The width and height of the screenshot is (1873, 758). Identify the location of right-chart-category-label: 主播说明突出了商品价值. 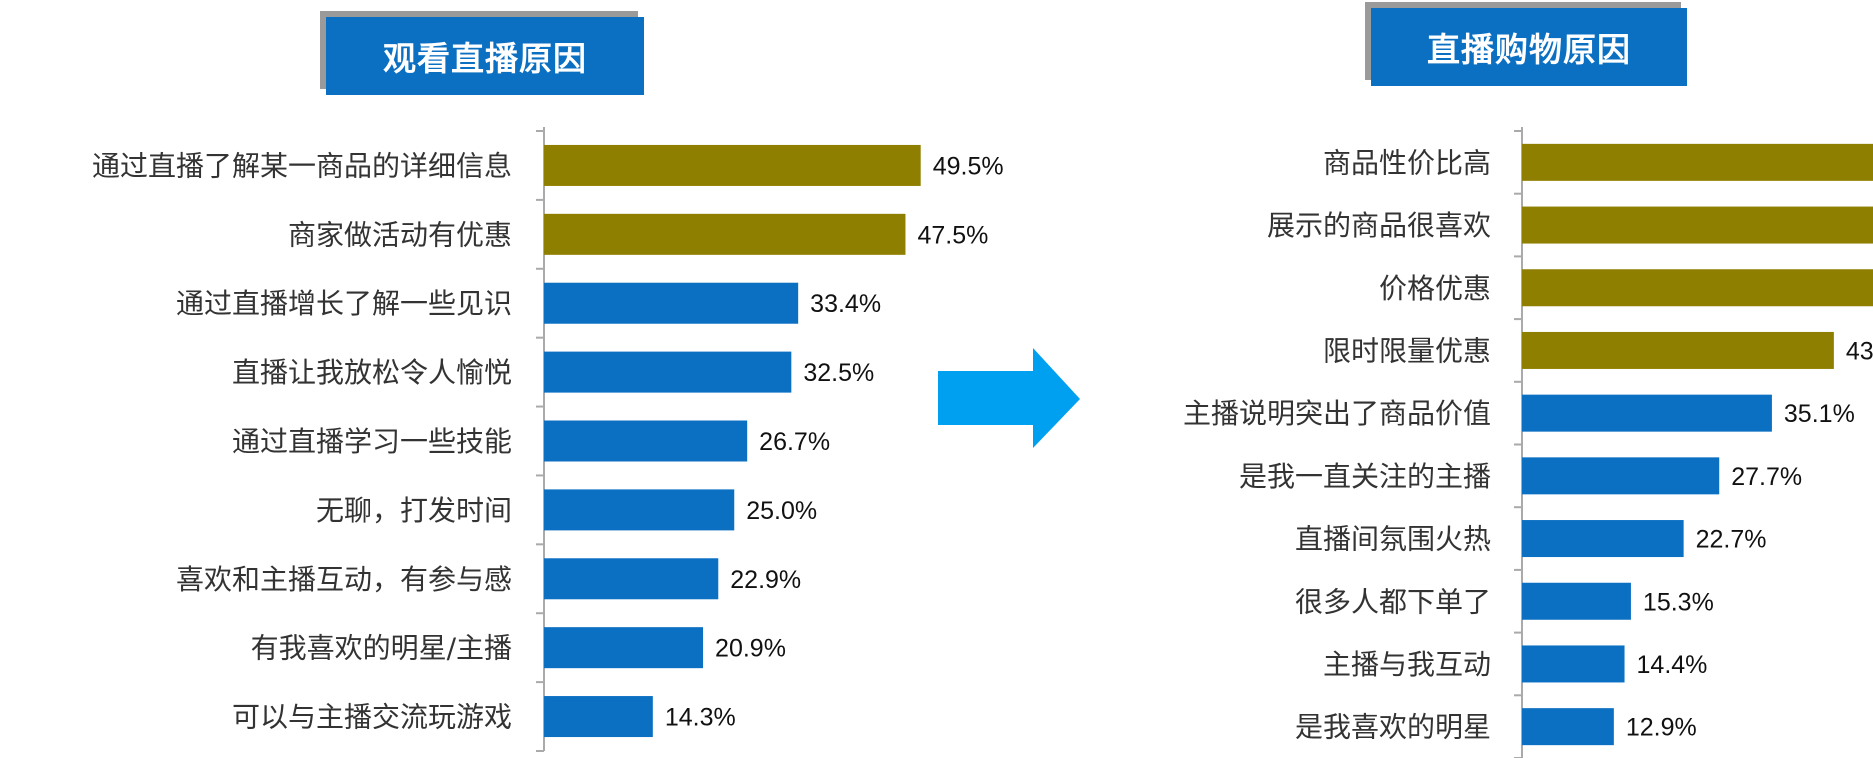
(1337, 413).